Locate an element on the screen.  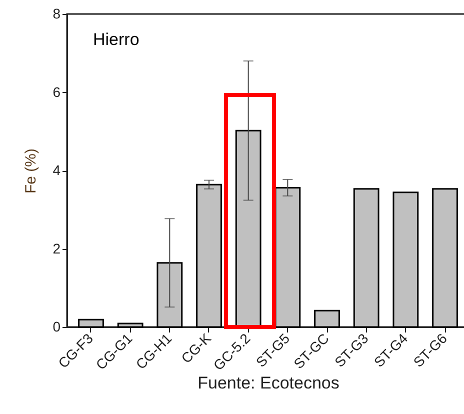
y-tick-label: 8 is located at coordinates (56, 14).